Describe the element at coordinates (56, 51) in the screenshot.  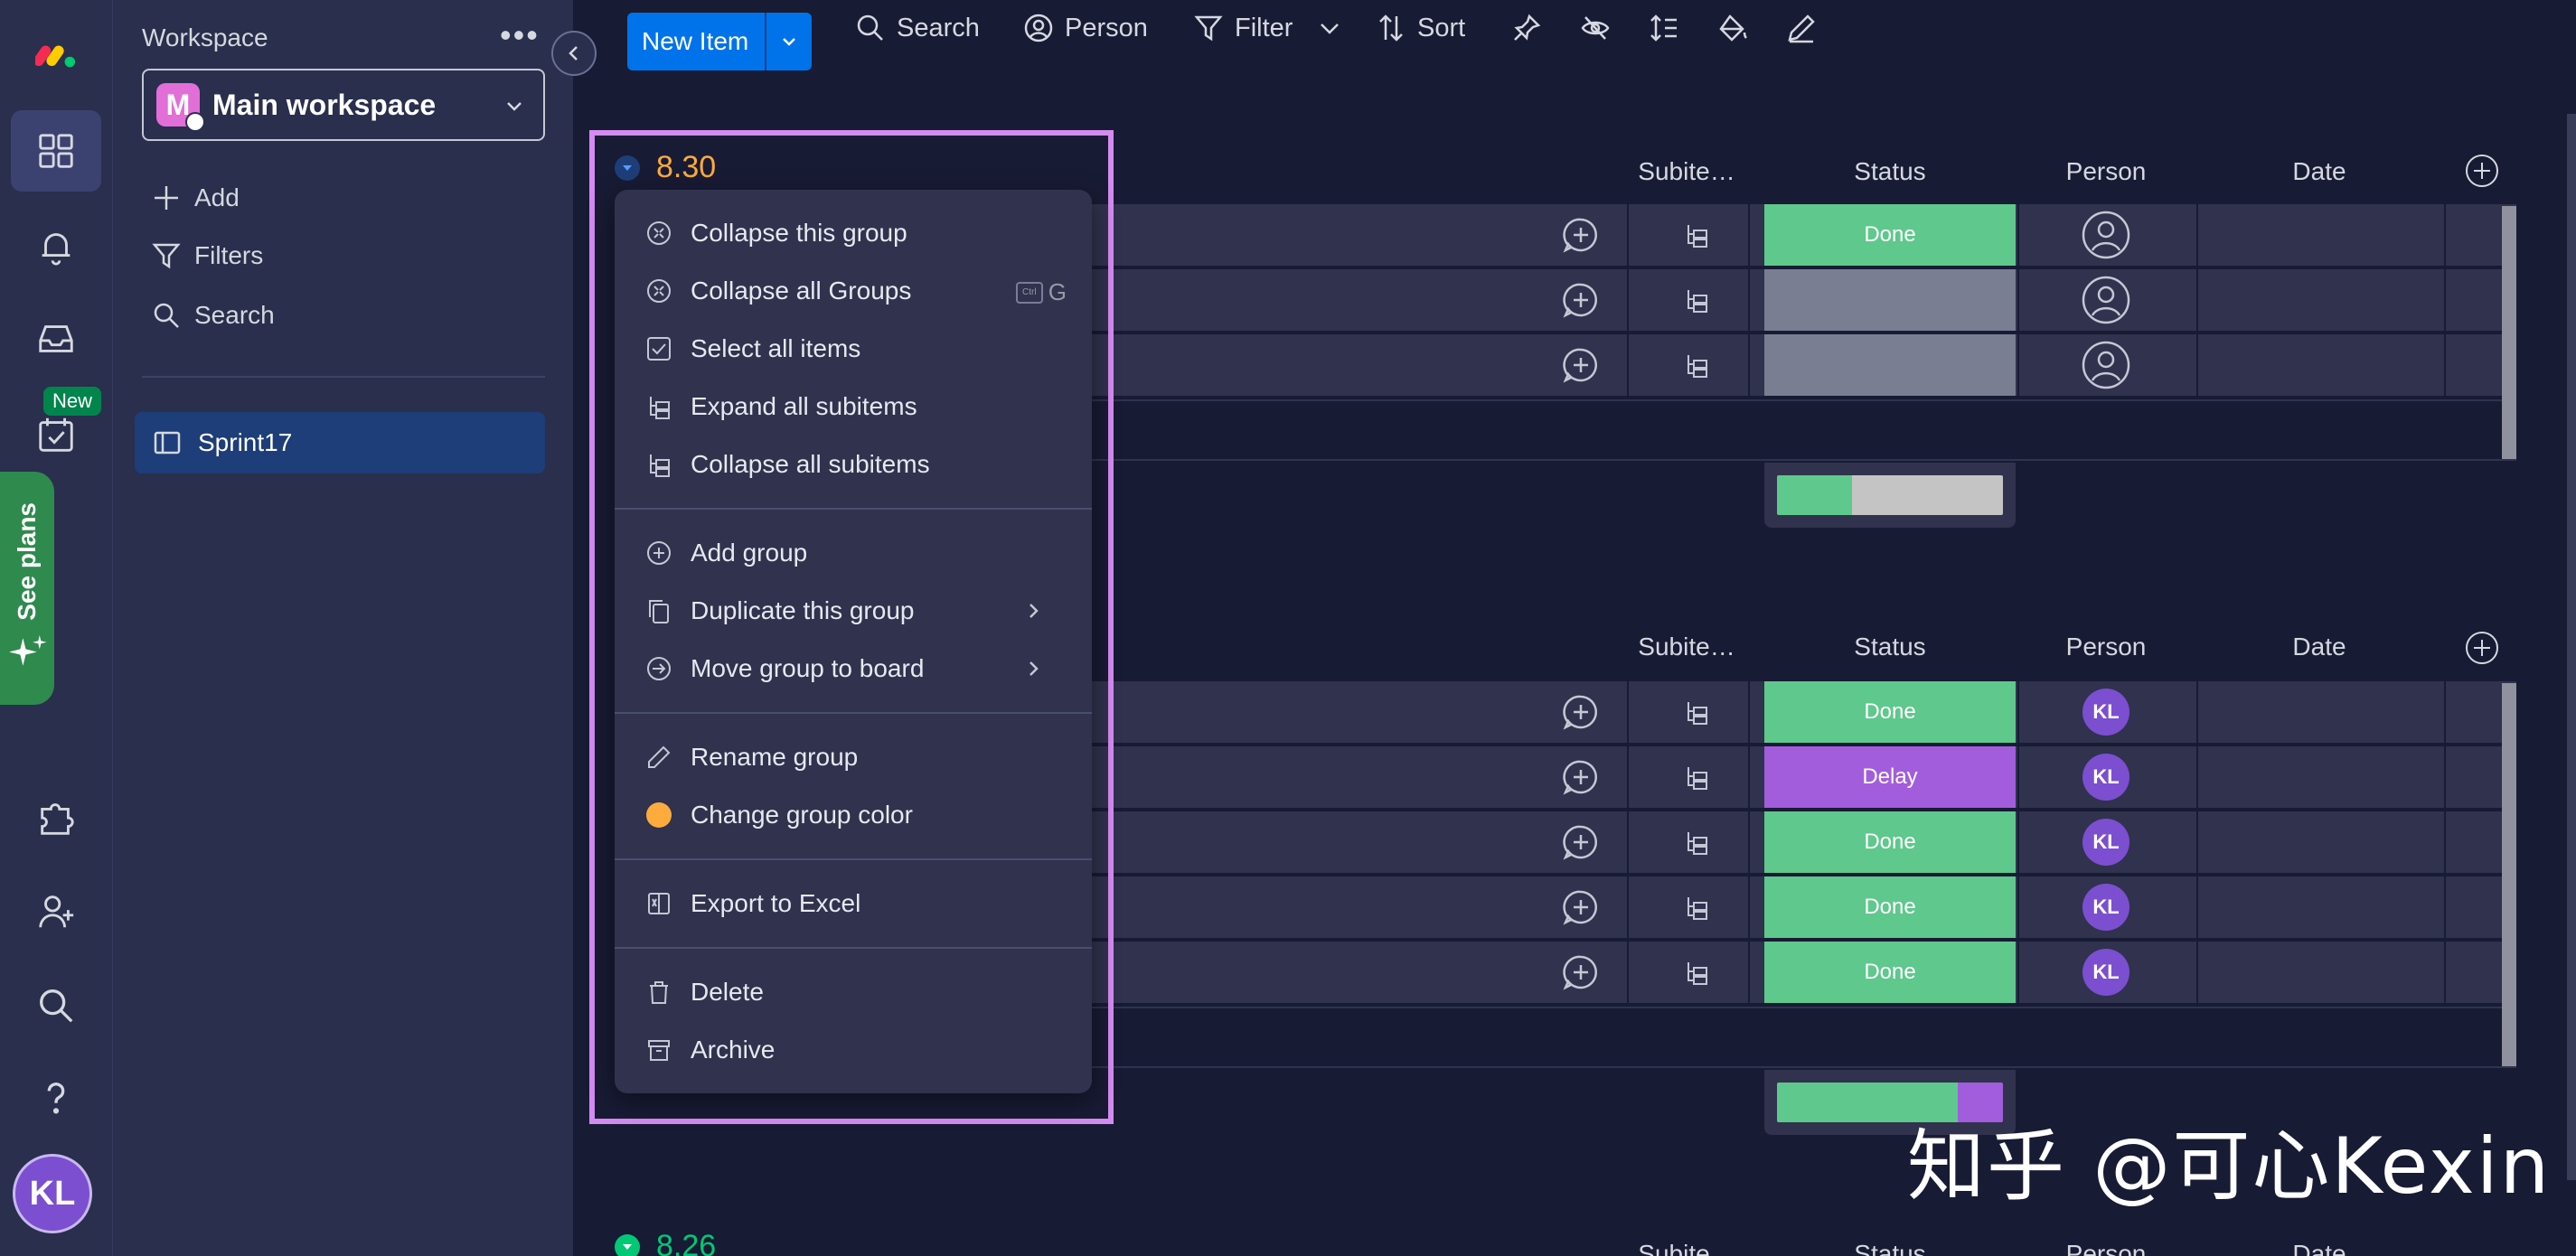
I see `monday-logo` at that location.